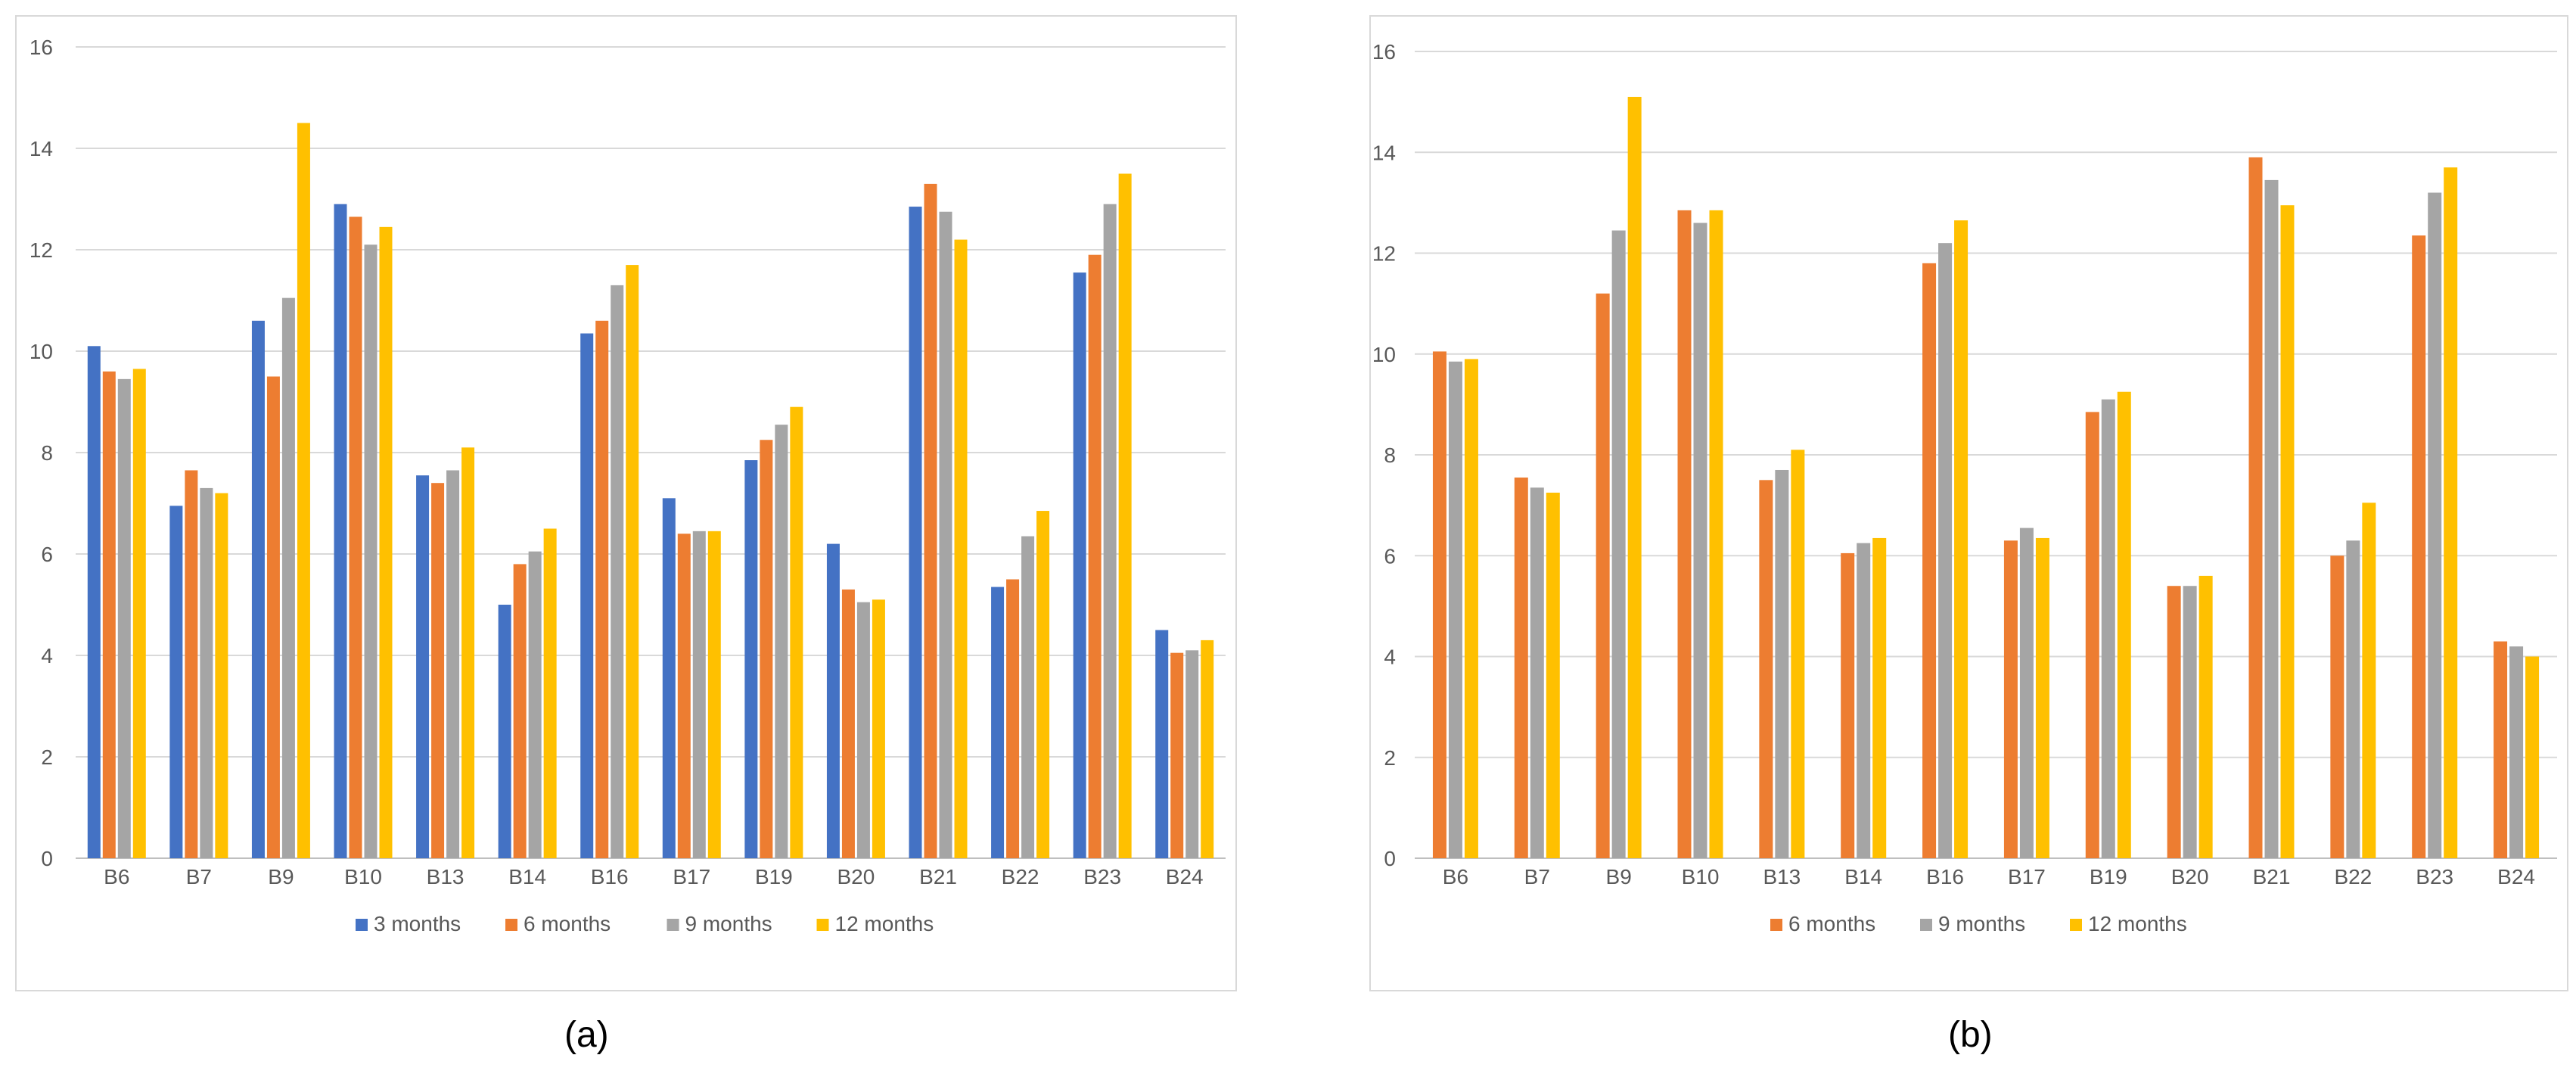 This screenshot has height=1083, width=2576. What do you see at coordinates (1207, 749) in the screenshot?
I see `chart-a-bar-b24-12-months` at bounding box center [1207, 749].